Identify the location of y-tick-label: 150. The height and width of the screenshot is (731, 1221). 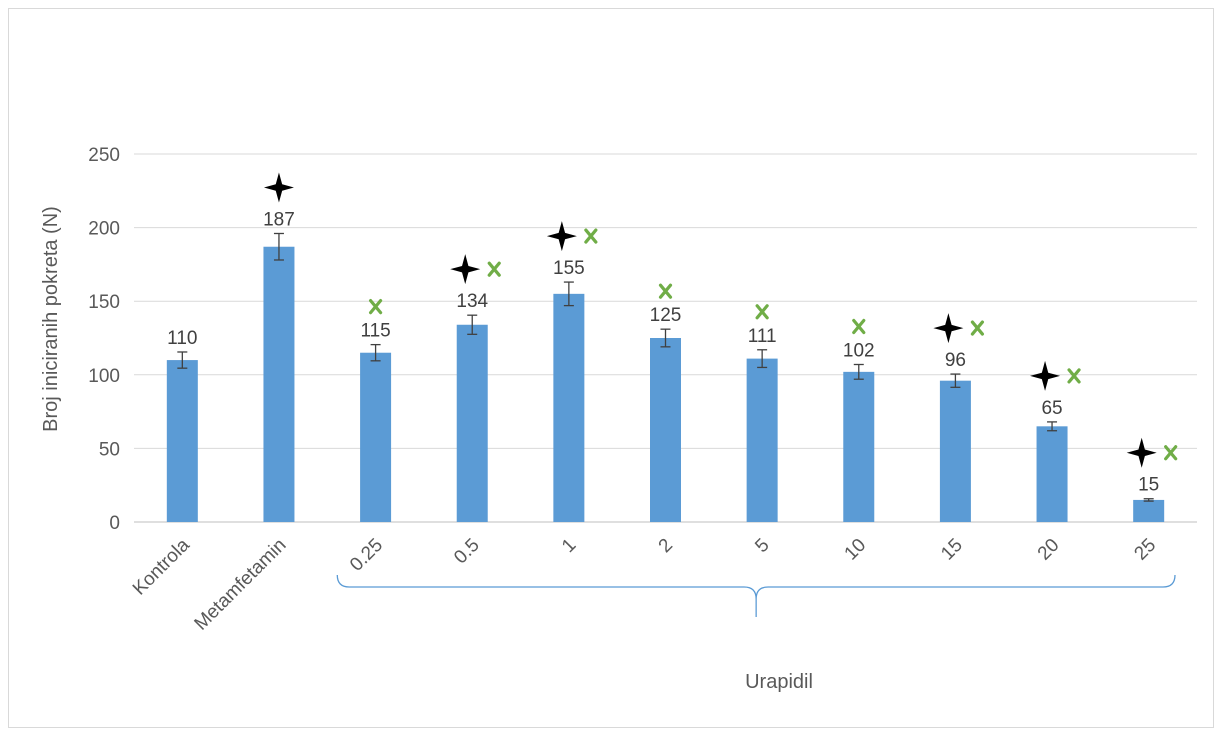
(104, 302).